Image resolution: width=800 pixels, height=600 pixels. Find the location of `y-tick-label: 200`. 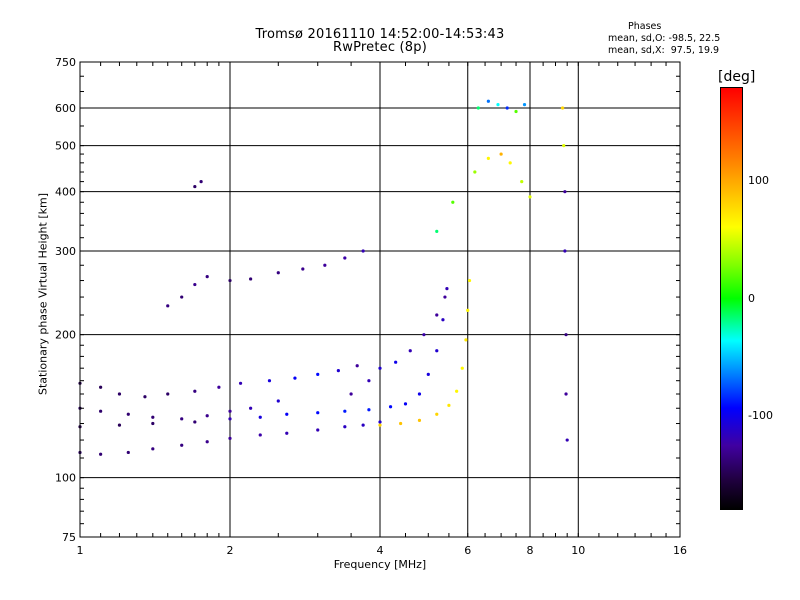

y-tick-label: 200 is located at coordinates (65, 335).